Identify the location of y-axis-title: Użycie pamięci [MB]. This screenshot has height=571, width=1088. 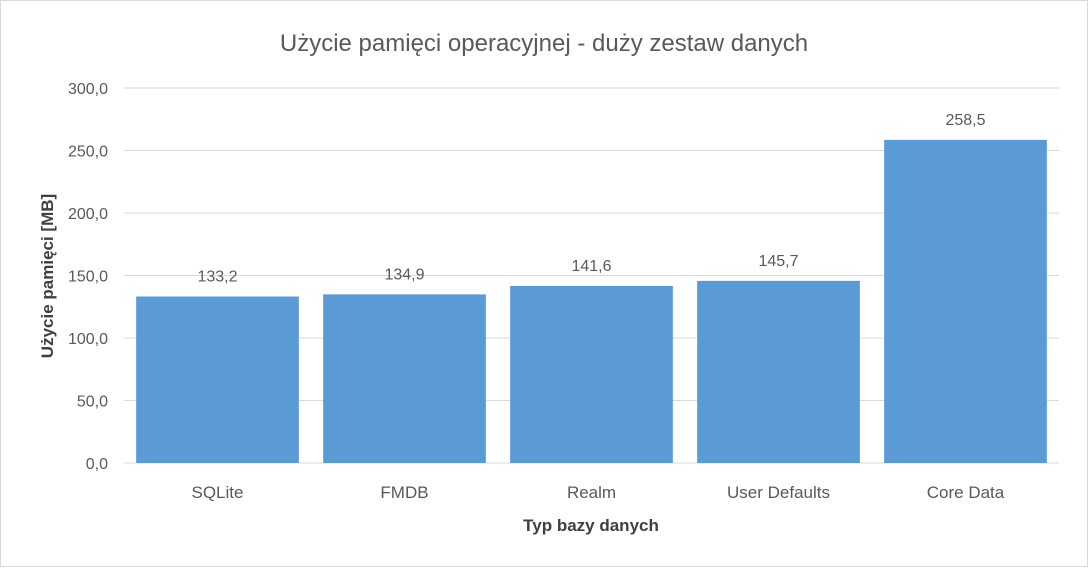
(47, 276).